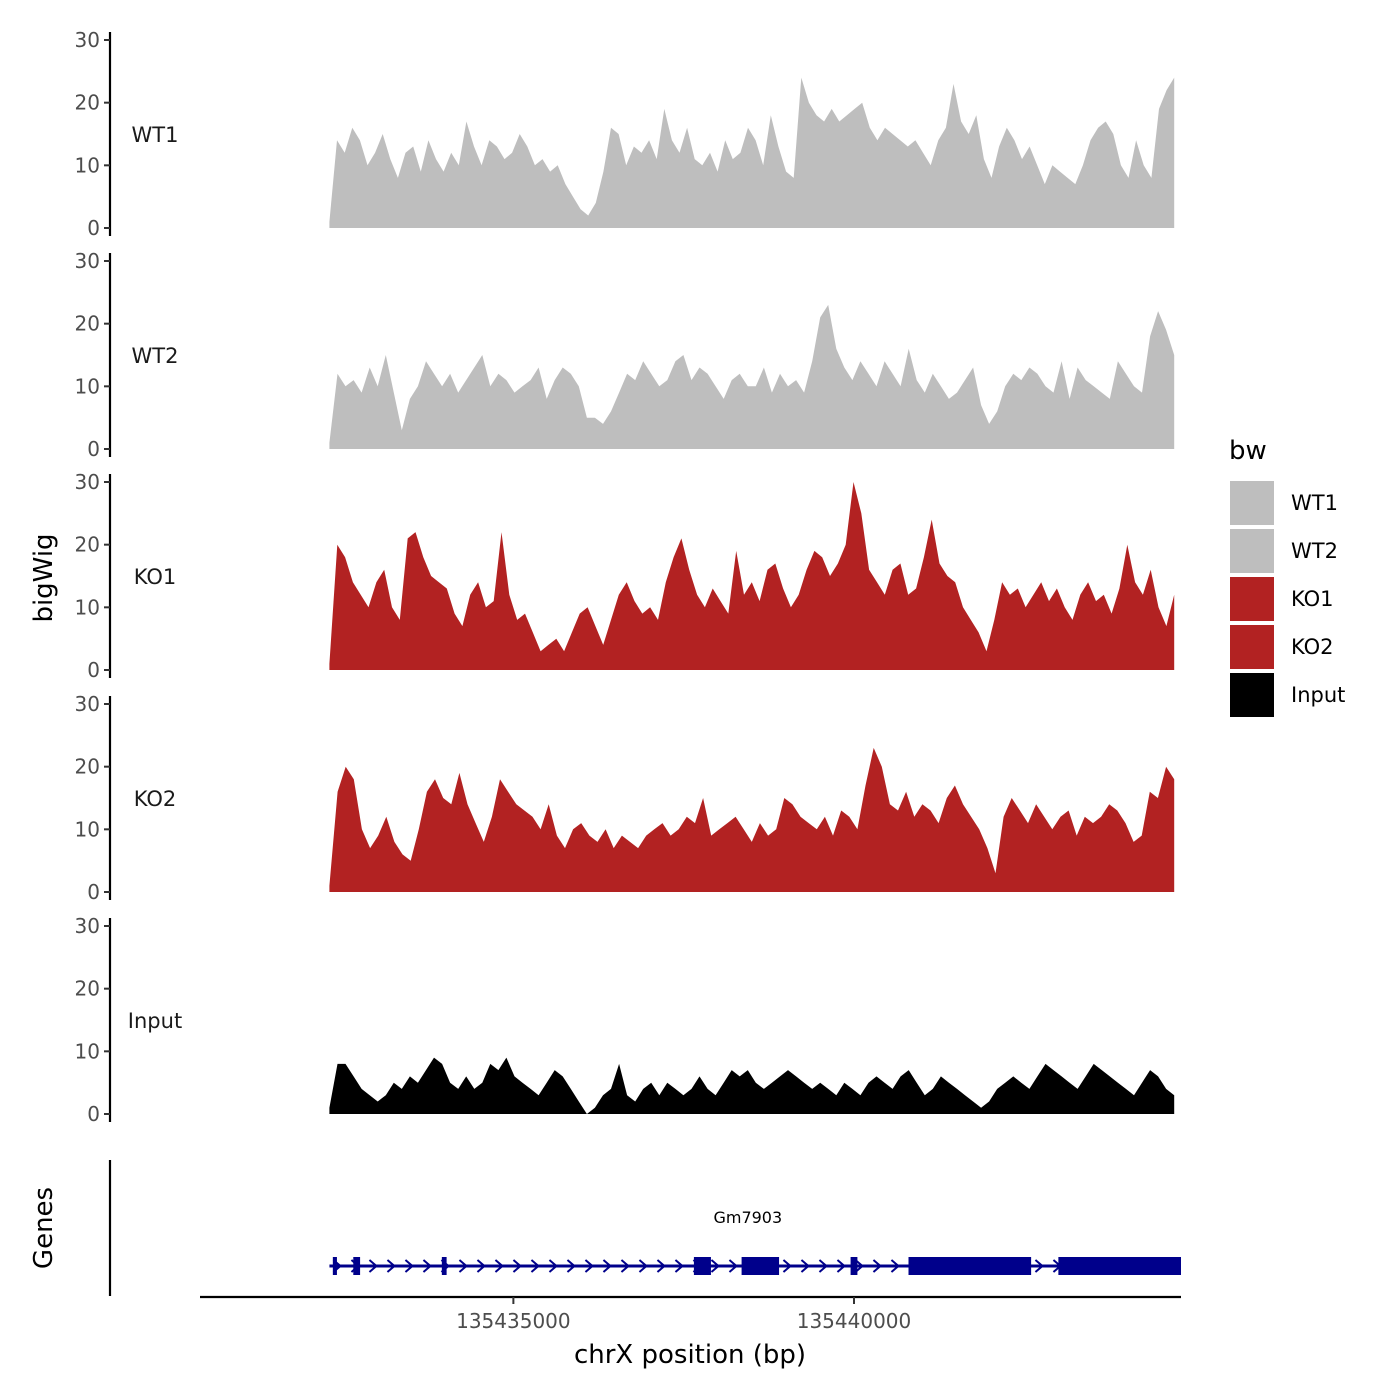  What do you see at coordinates (155, 135) in the screenshot?
I see `track-label-wt1: WT1` at bounding box center [155, 135].